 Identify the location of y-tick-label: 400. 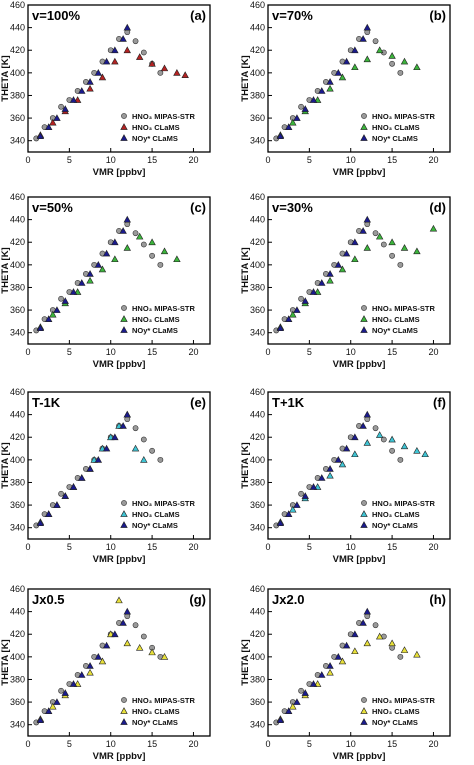
(17, 460).